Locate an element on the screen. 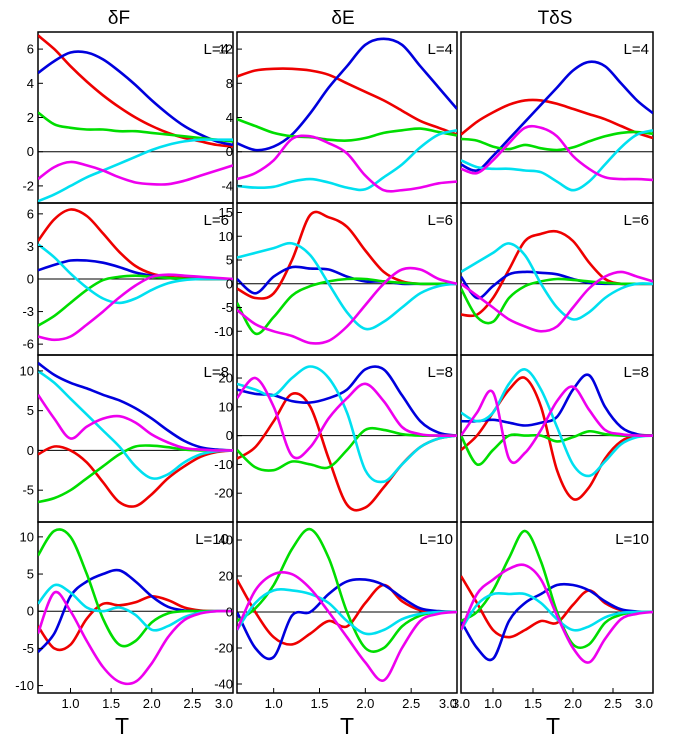  x-tick-label: 1.5 is located at coordinates (319, 703).